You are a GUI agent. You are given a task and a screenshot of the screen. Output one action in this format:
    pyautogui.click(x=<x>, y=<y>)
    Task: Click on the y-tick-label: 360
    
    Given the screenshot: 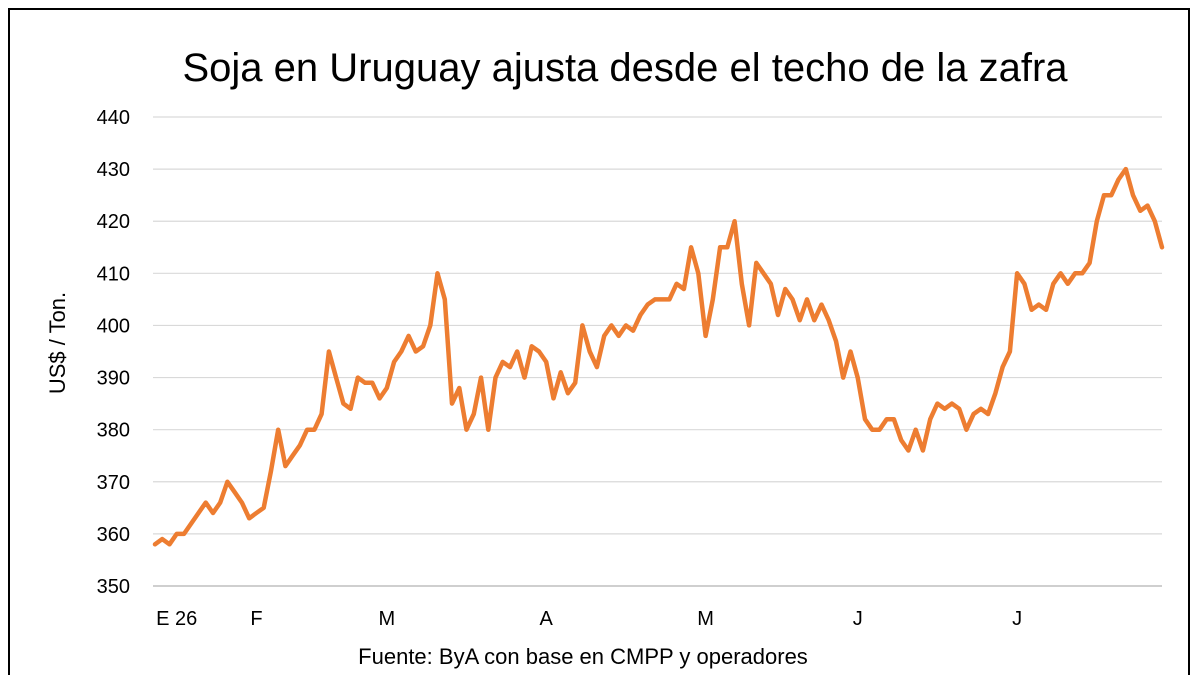 What is the action you would take?
    pyautogui.click(x=113, y=535)
    